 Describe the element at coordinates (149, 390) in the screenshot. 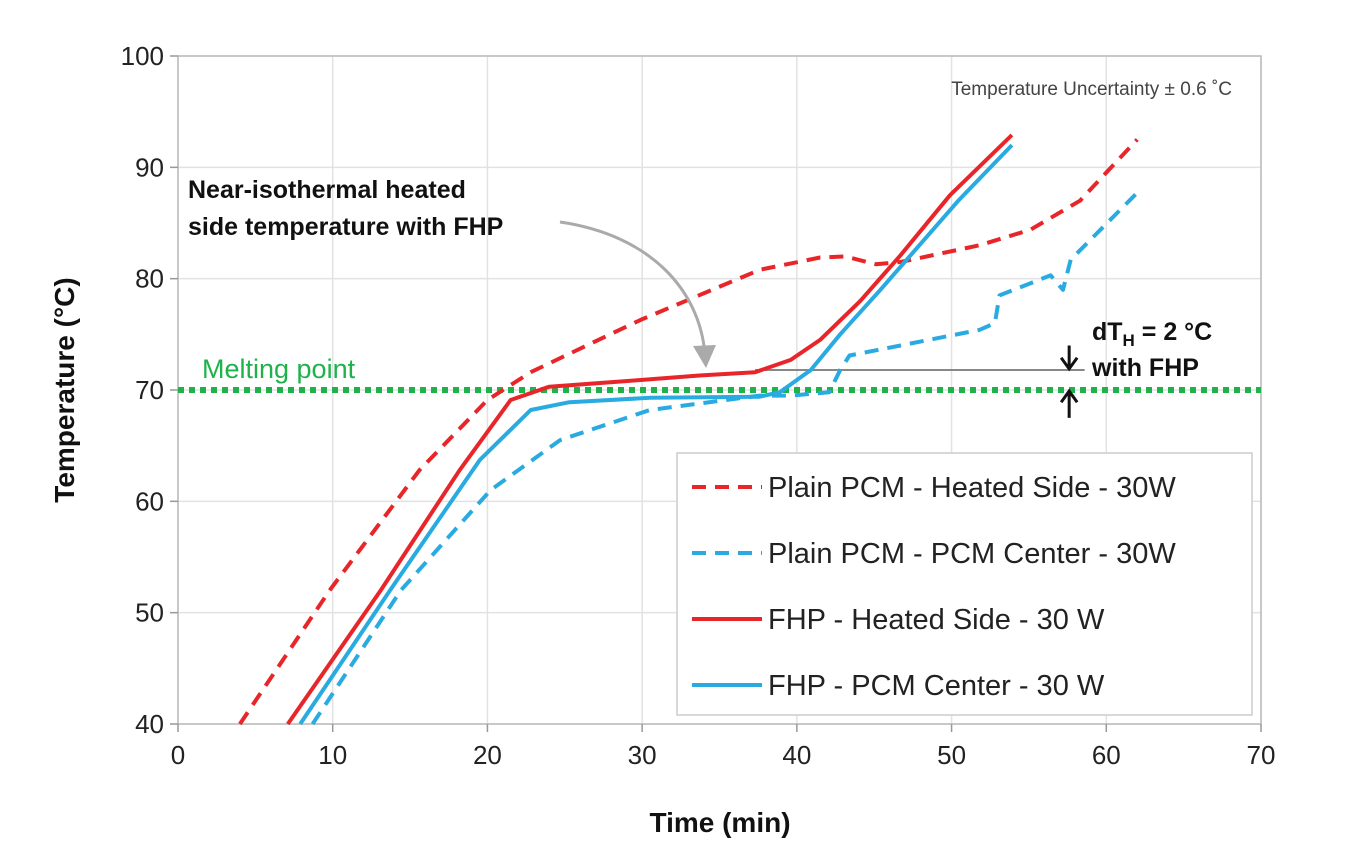

I see `y-tick-label: 70` at that location.